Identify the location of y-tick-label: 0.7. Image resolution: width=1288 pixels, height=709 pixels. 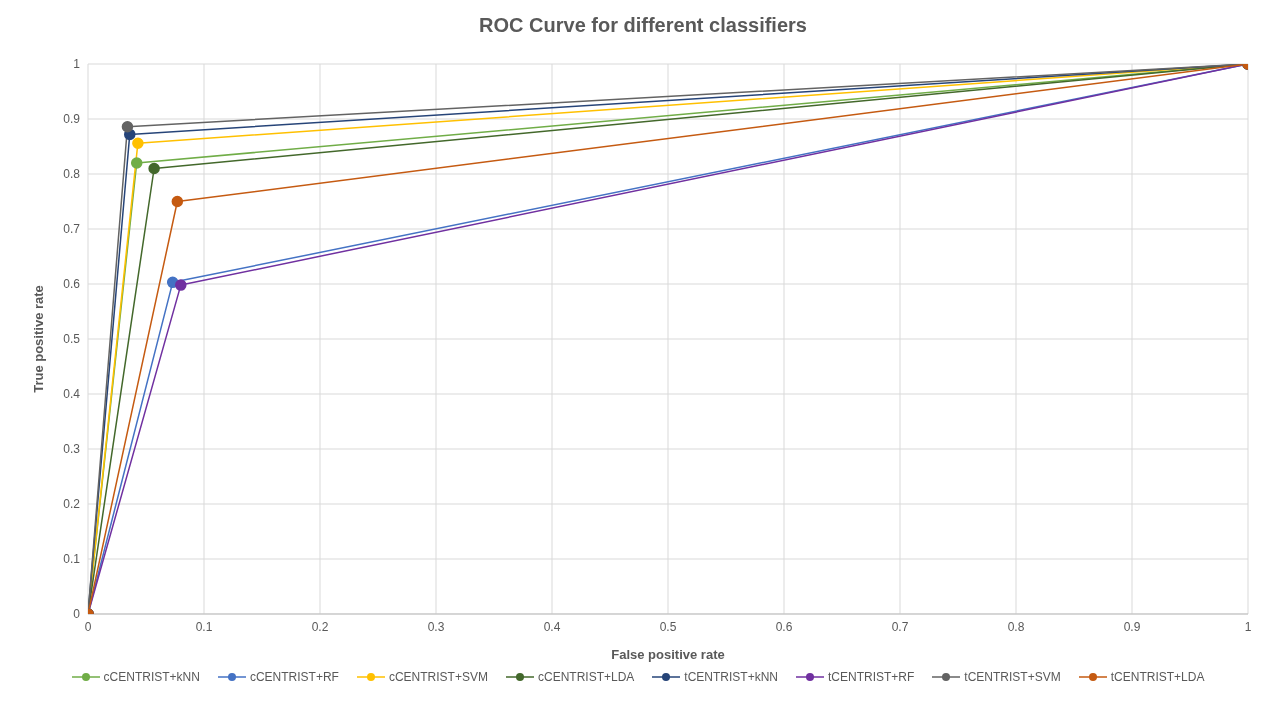
(72, 229).